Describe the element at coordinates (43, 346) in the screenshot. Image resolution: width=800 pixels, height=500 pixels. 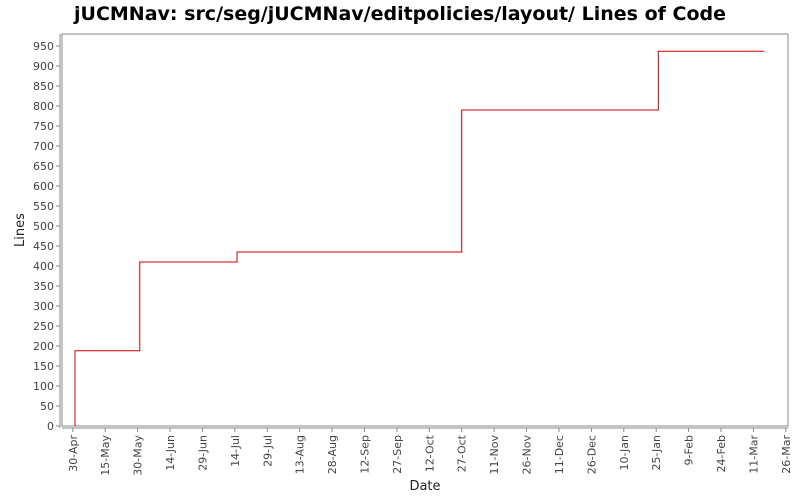
I see `y-tick-label: 200` at that location.